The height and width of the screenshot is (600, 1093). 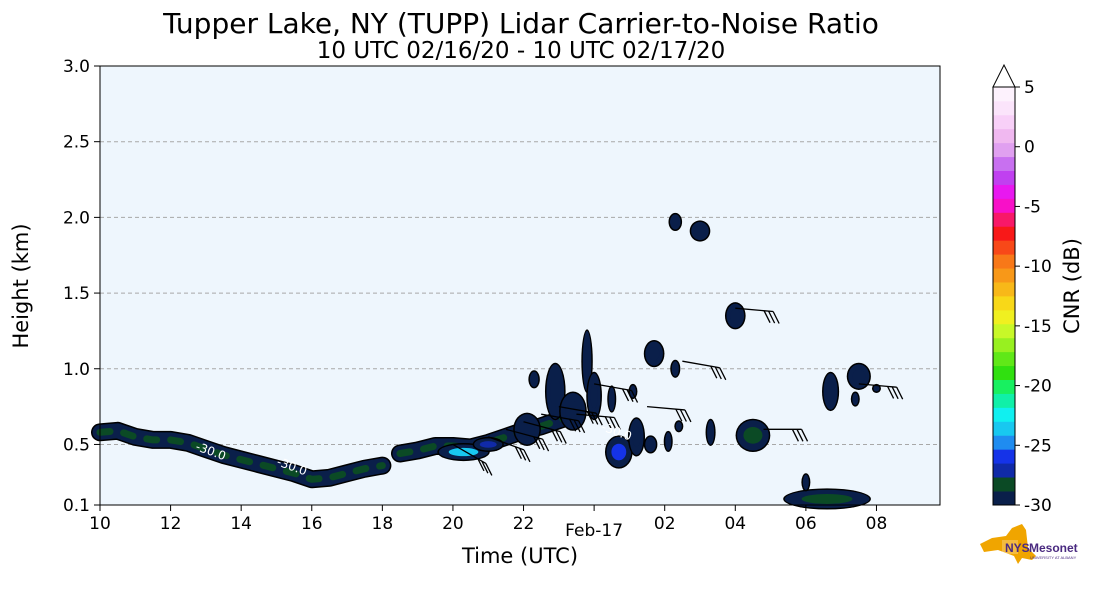 I want to click on x-tick-label: 04, so click(x=735, y=524).